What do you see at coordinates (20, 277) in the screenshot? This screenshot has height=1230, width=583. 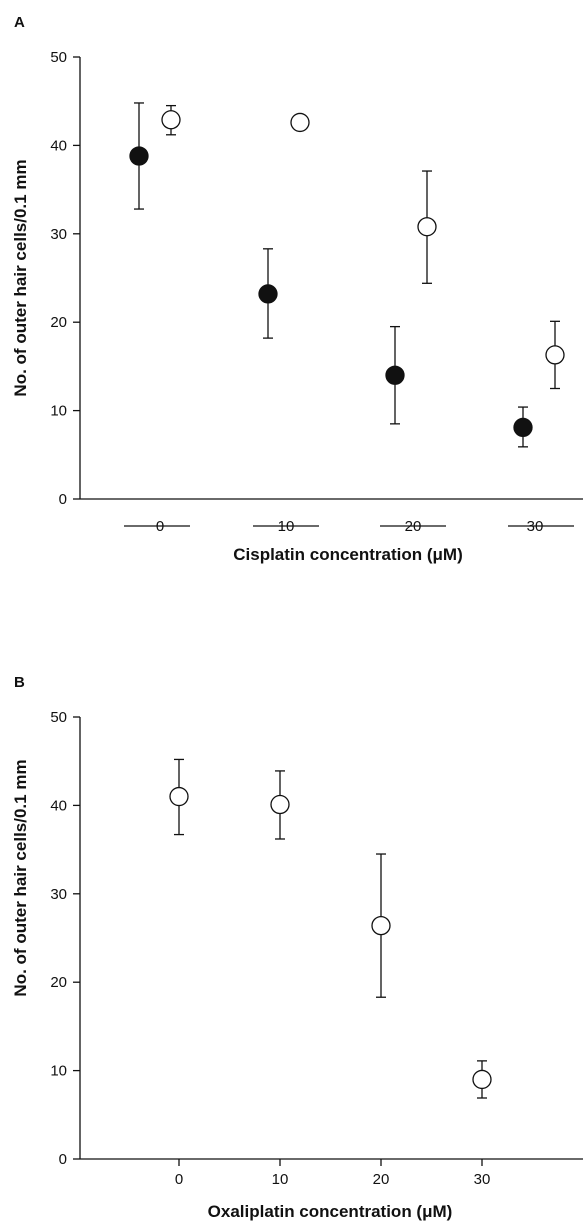 I see `panel-a-y-axis-title: No. of outer hair cells/0.1 mm` at bounding box center [20, 277].